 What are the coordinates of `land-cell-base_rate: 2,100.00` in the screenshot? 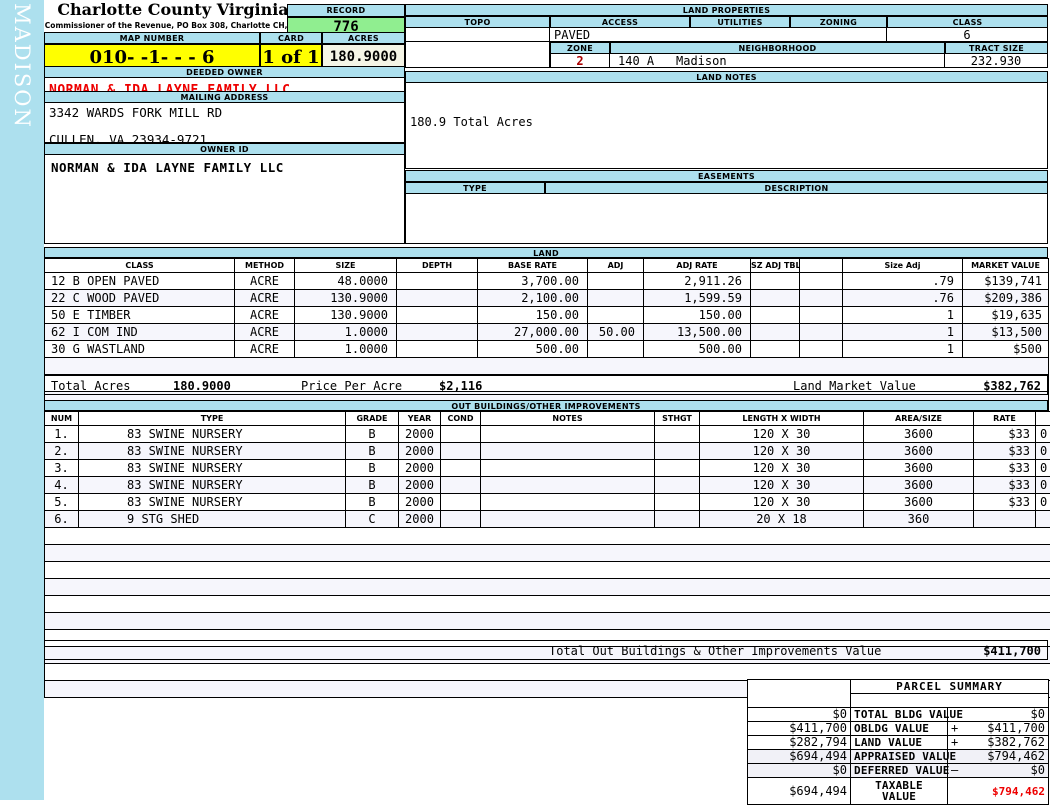 It's located at (533, 298).